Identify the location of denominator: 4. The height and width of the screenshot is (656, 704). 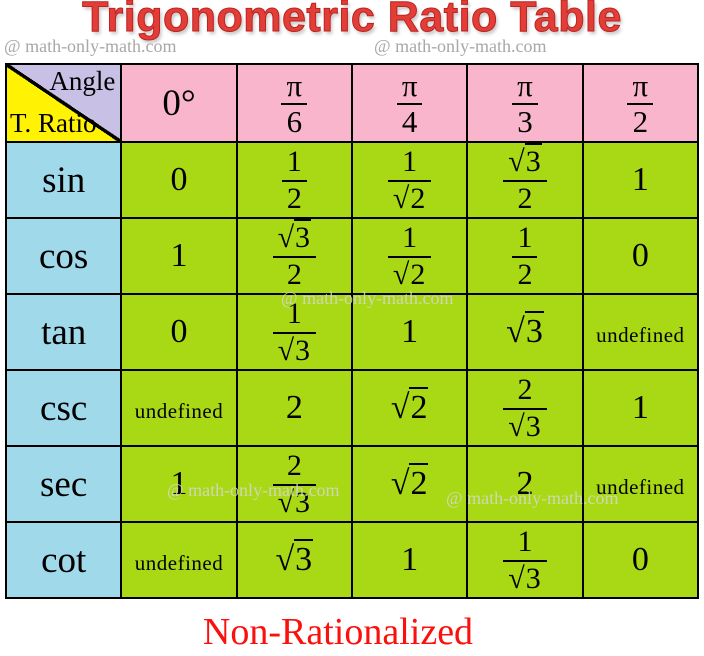
(410, 121).